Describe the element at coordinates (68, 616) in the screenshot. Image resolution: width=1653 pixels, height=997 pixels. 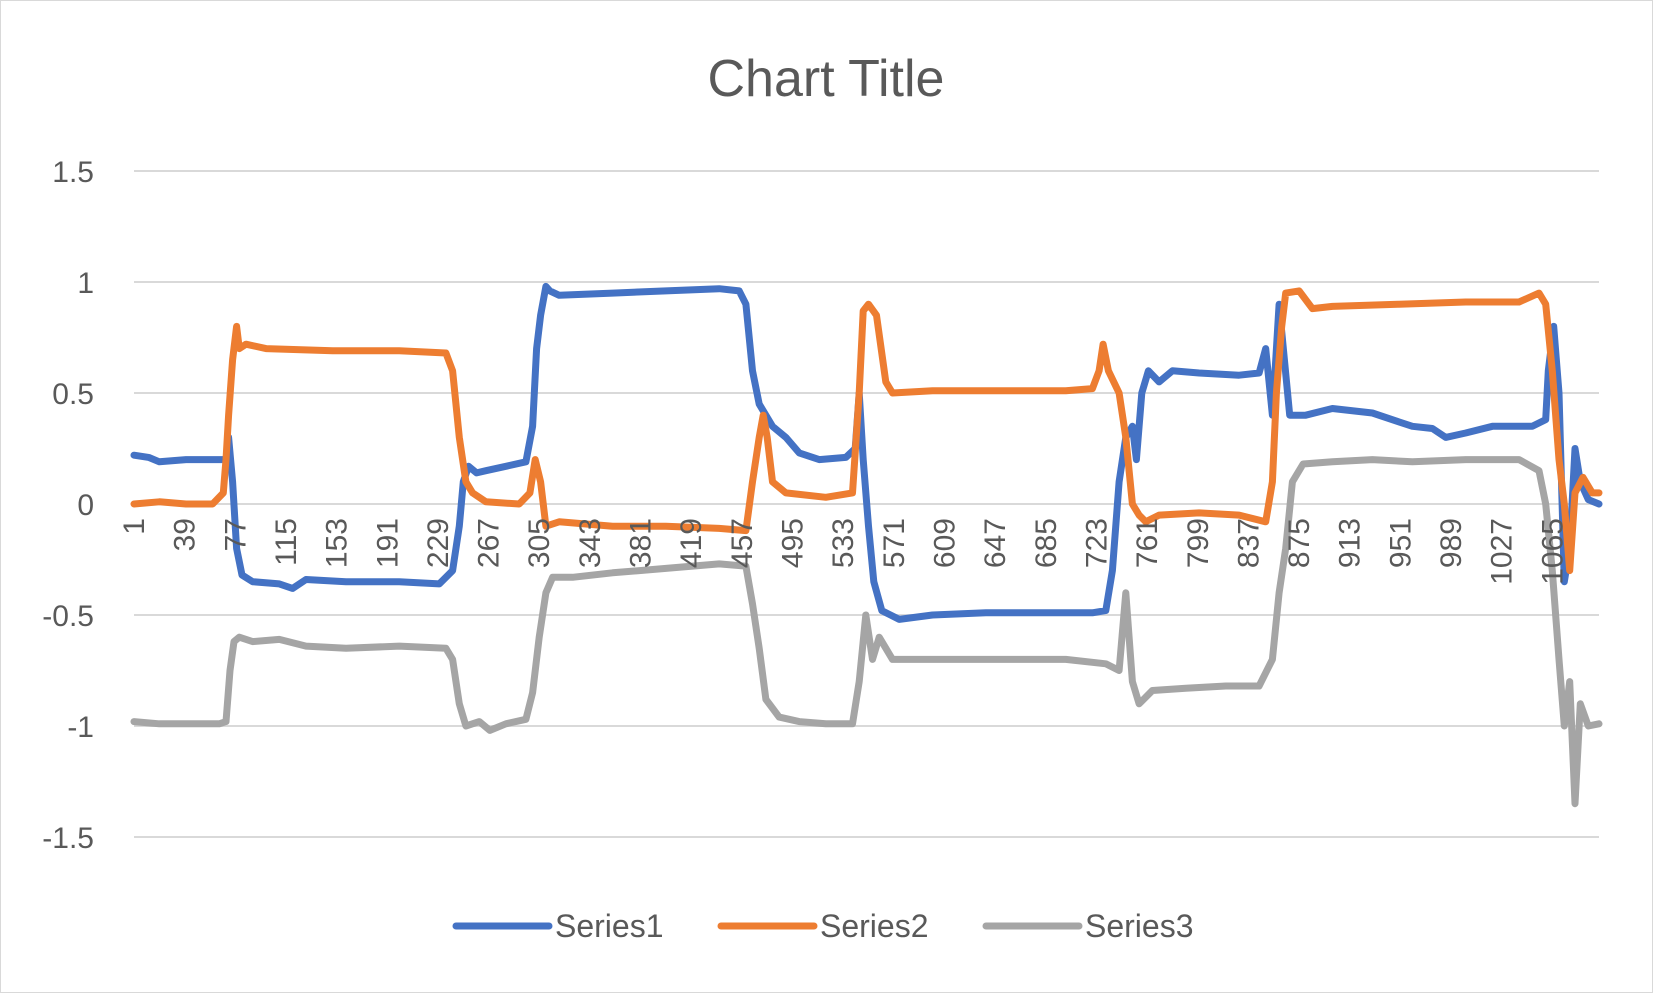
I see `y-tick-label: -0.5` at that location.